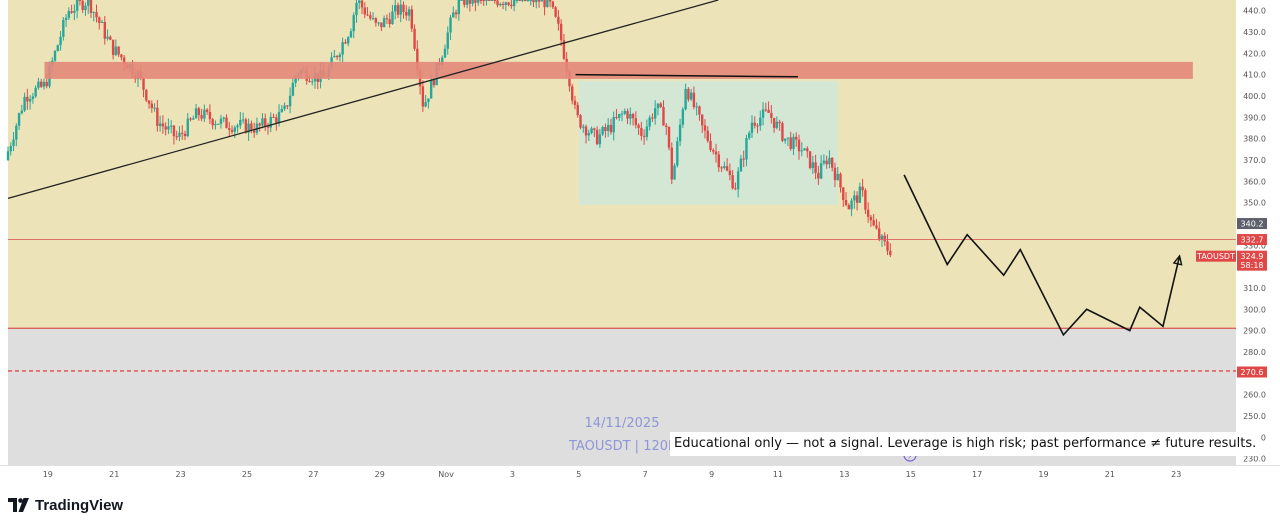 The width and height of the screenshot is (1280, 526). Describe the element at coordinates (623, 446) in the screenshot. I see `watermark-symbol: TAOUSDT | 120M` at that location.